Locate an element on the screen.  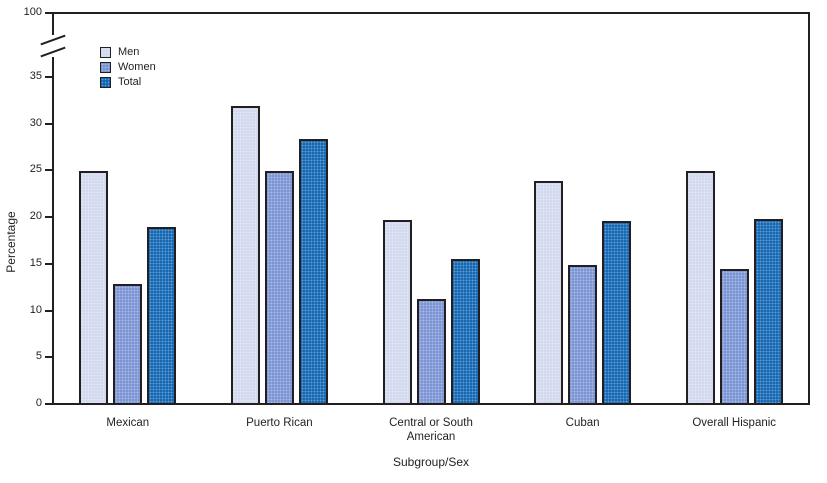
y-tick-label-20: 20 is located at coordinates (35, 216).